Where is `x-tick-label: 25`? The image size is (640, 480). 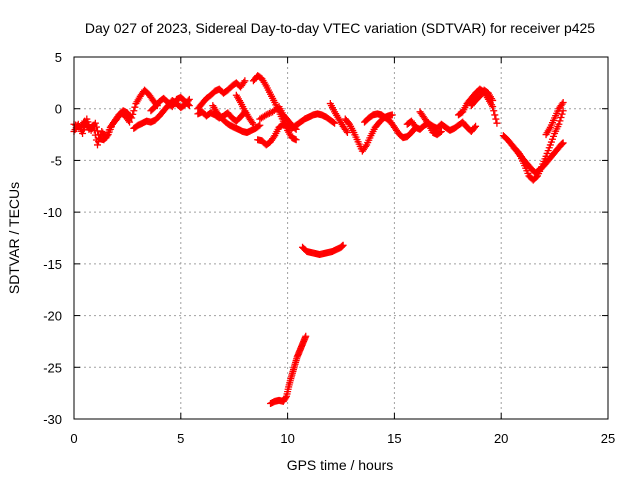 x-tick-label: 25 is located at coordinates (608, 438).